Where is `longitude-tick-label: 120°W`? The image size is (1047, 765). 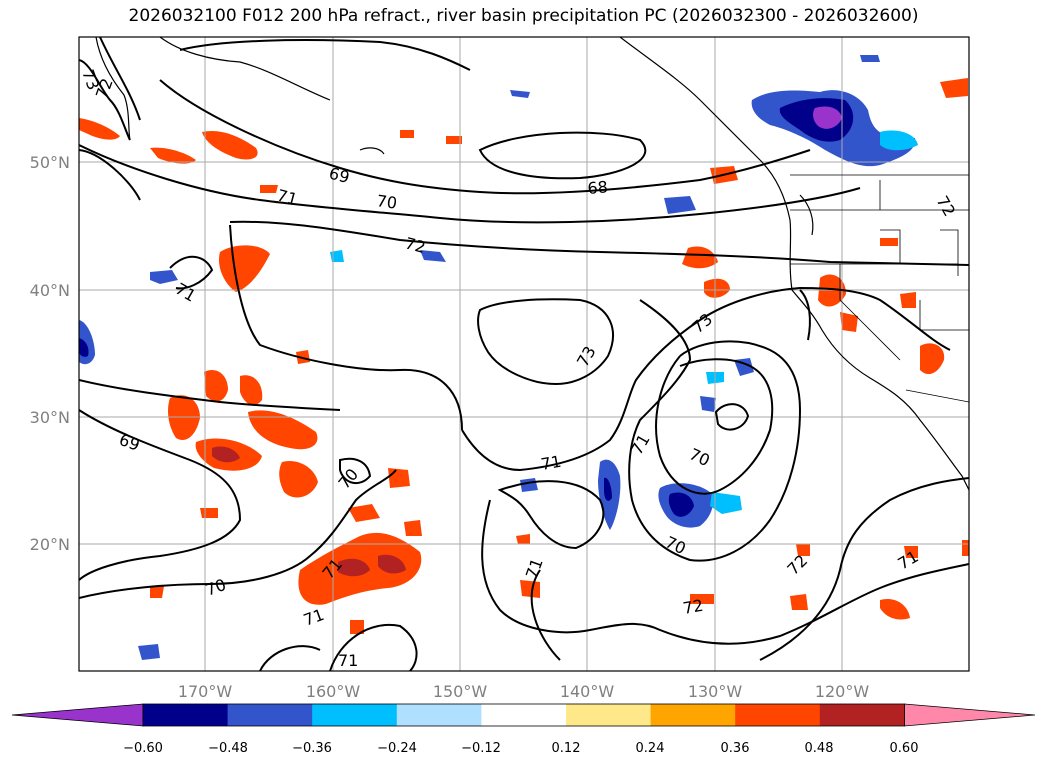 longitude-tick-label: 120°W is located at coordinates (842, 691).